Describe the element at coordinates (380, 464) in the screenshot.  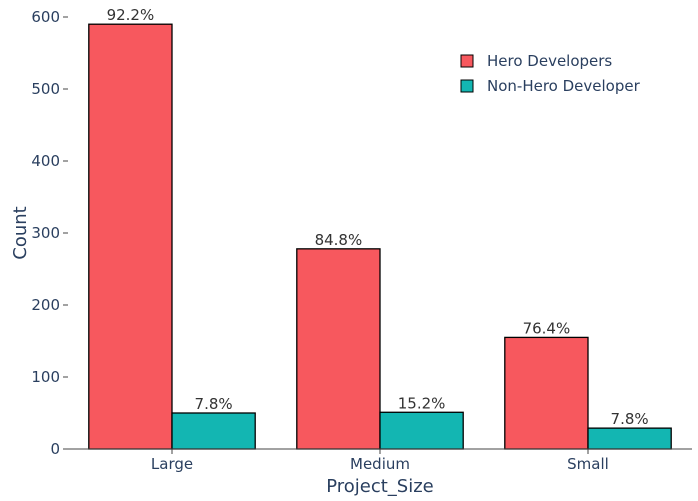
I see `x-tick-label: Medium` at that location.